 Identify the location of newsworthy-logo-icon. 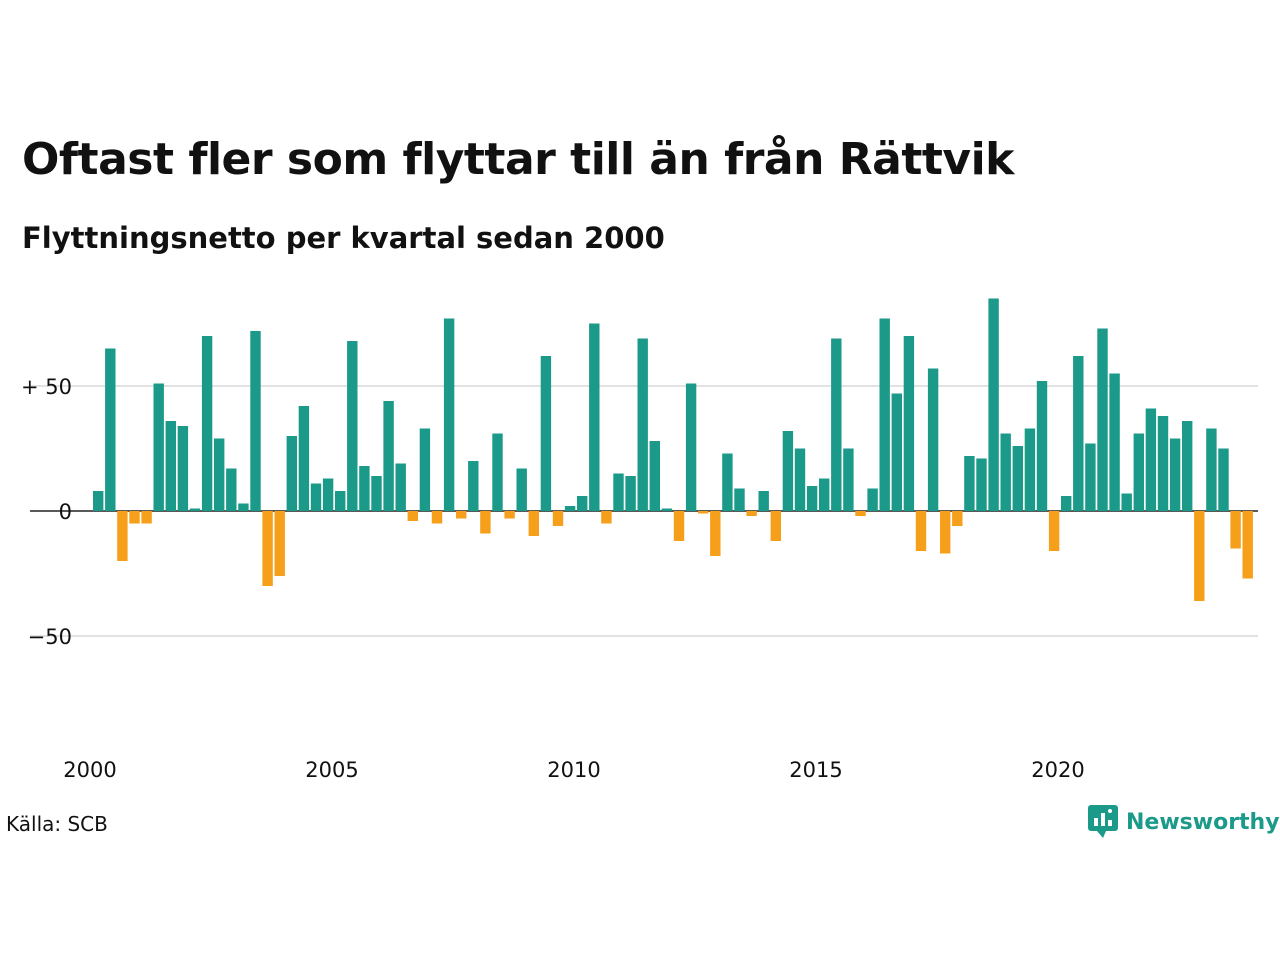
(1103, 821).